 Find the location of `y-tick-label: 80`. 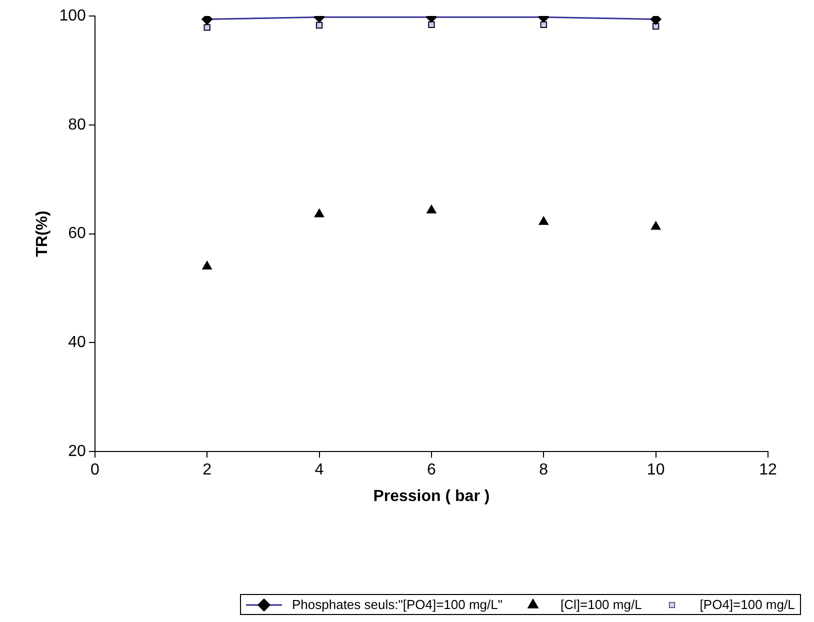

y-tick-label: 80 is located at coordinates (77, 125).